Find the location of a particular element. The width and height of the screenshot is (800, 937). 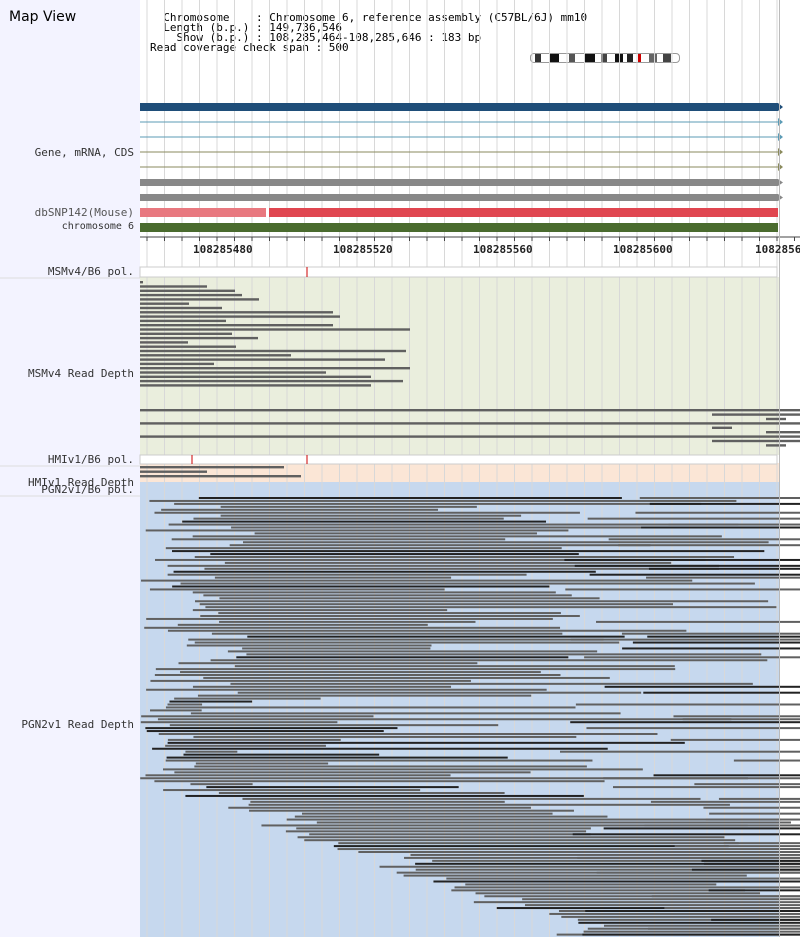

hmi-depth-label: HMIv1 Read Depth is located at coordinates (81, 482).